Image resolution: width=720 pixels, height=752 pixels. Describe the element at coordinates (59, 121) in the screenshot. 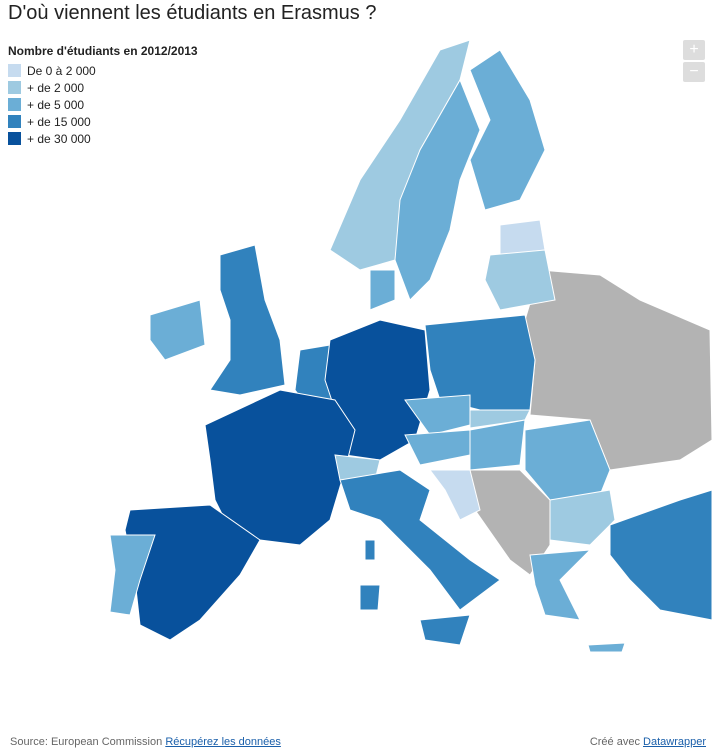

I see `legend-label: + de 15 000` at that location.